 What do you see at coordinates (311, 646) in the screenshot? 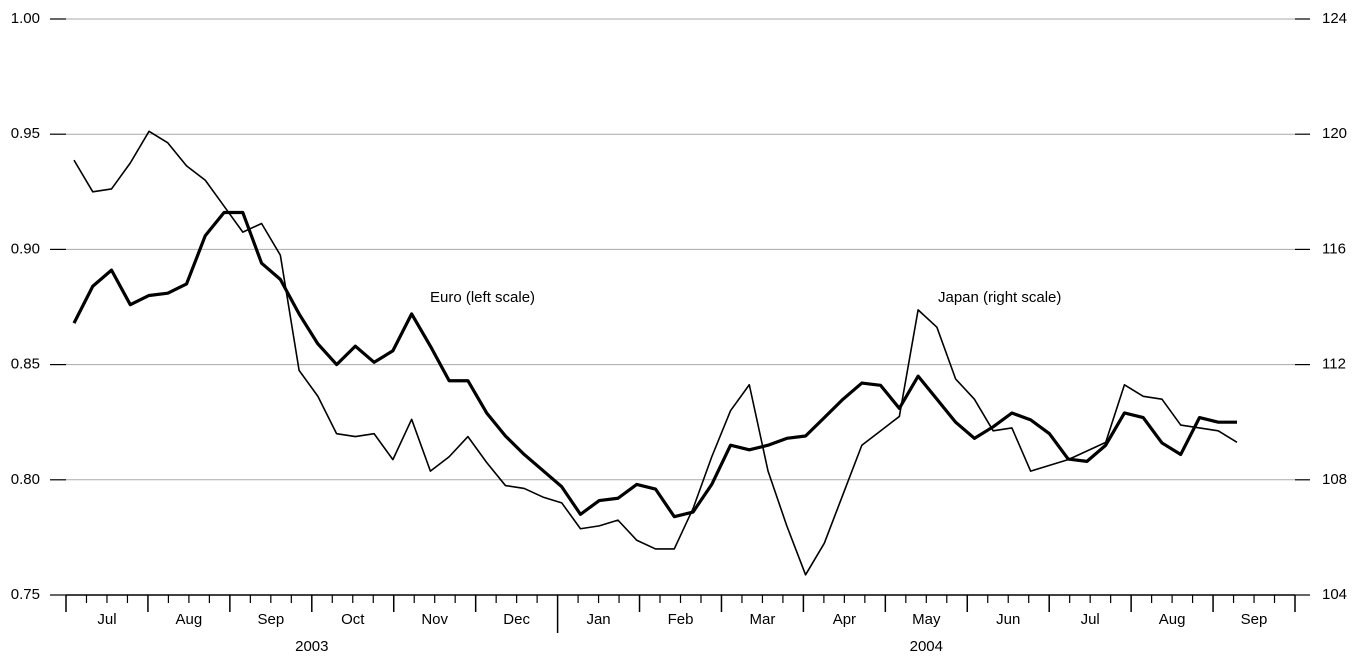
I see `year-label: 2003` at bounding box center [311, 646].